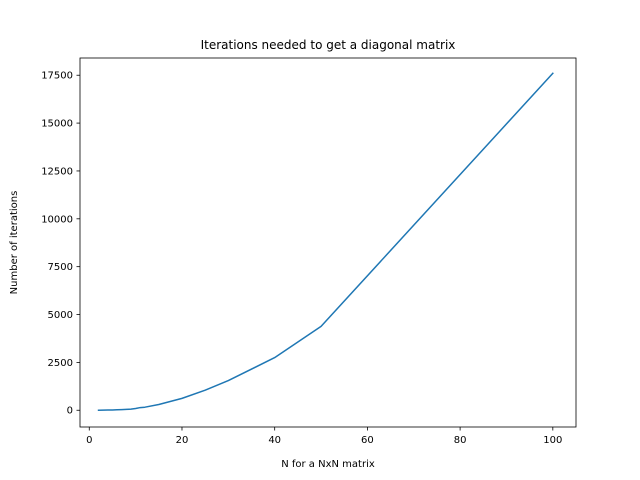 This screenshot has height=480, width=640. I want to click on y-axis-label: Number of iterations, so click(14, 243).